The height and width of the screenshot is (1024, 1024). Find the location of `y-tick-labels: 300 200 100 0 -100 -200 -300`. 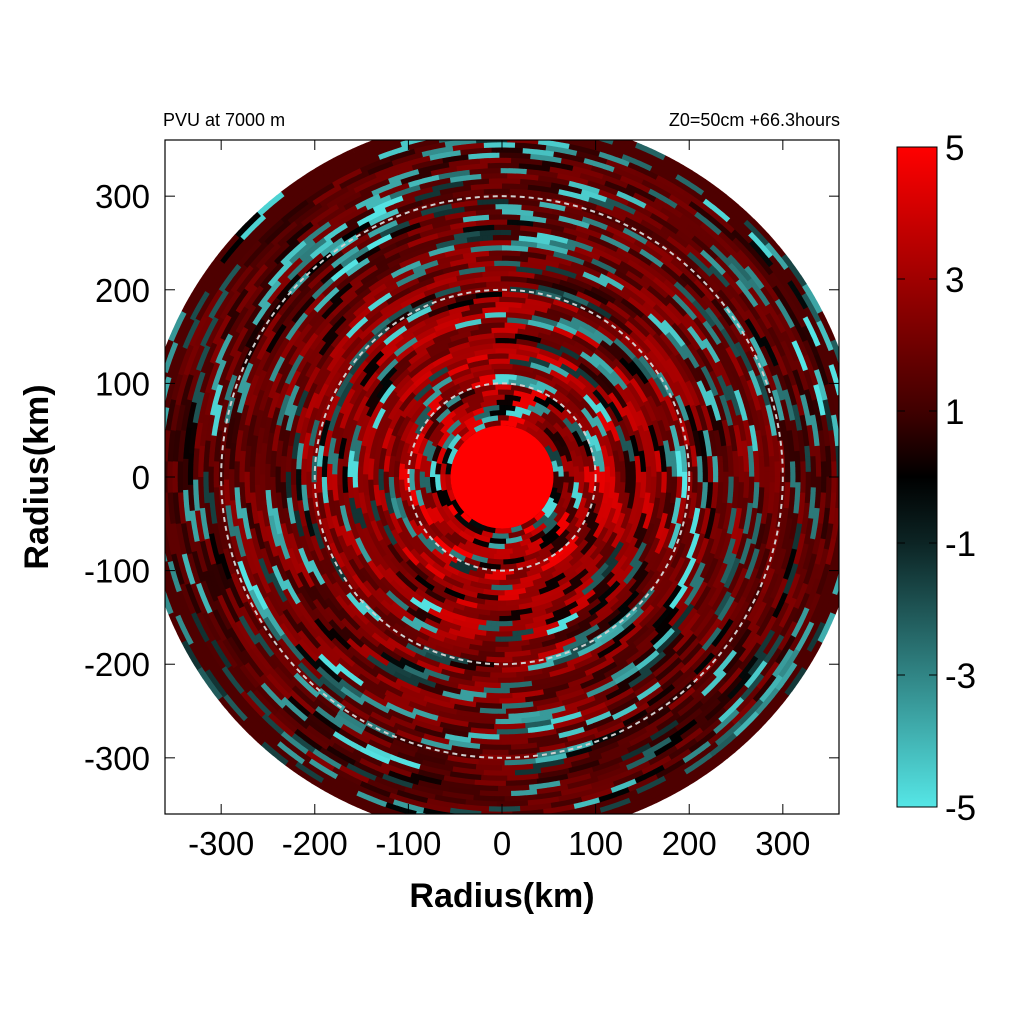

y-tick-labels: 300 200 100 0 -100 -200 -300 is located at coordinates (117, 477).